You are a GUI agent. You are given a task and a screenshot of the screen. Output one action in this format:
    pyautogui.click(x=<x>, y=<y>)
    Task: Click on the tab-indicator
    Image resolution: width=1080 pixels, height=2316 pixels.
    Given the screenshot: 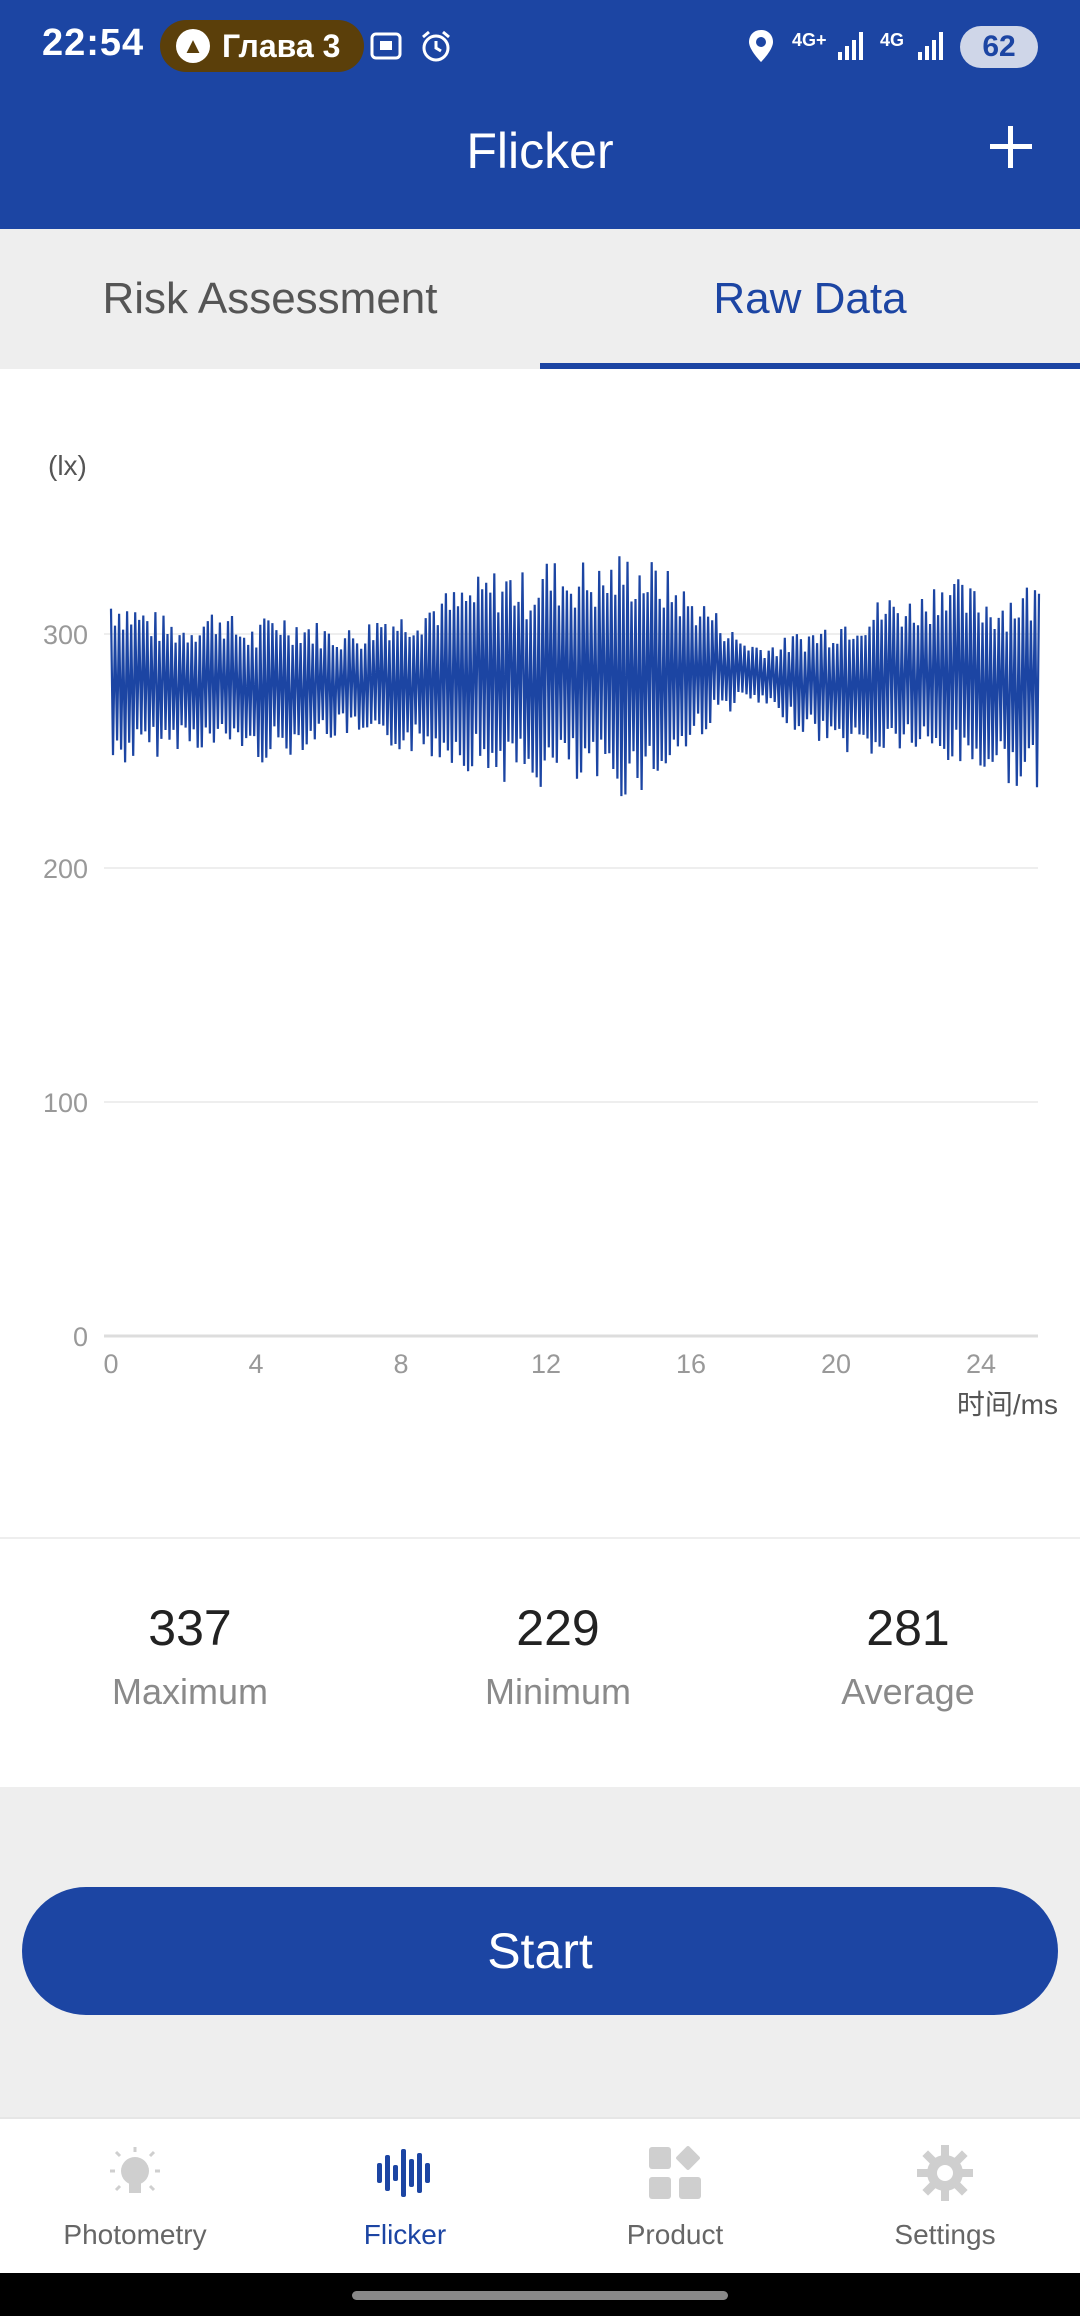 What is the action you would take?
    pyautogui.click(x=810, y=366)
    